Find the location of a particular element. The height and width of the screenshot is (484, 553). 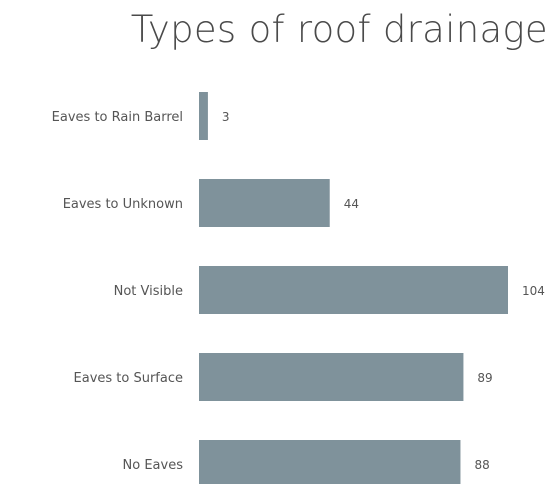

bar-eaves-to-surface is located at coordinates (331, 377).